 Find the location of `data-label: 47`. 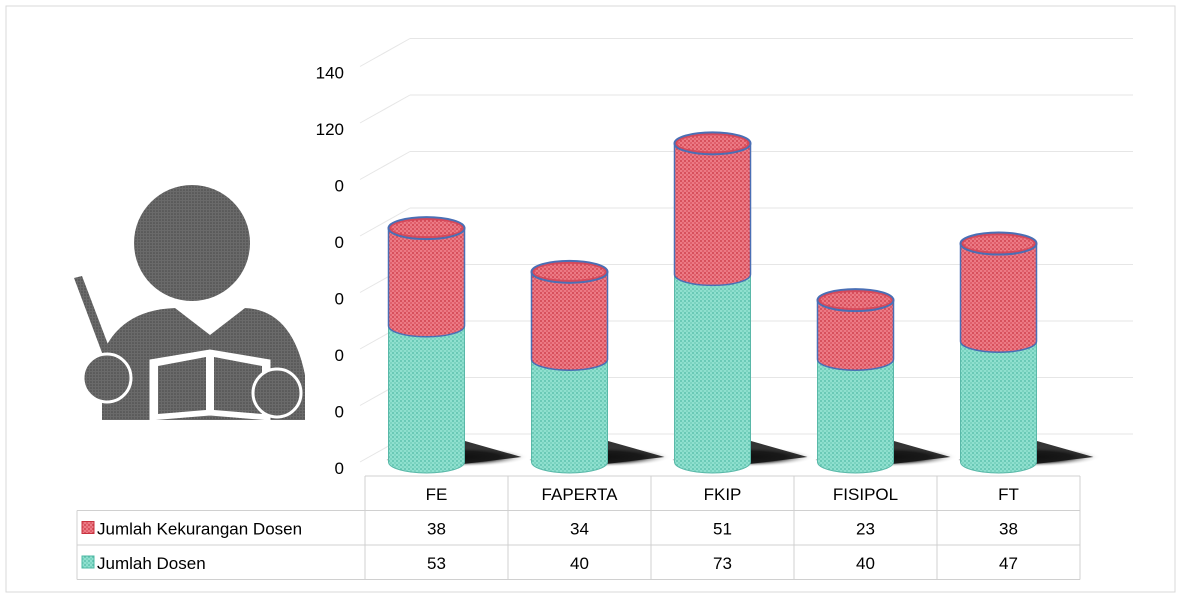

data-label: 47 is located at coordinates (1008, 563).